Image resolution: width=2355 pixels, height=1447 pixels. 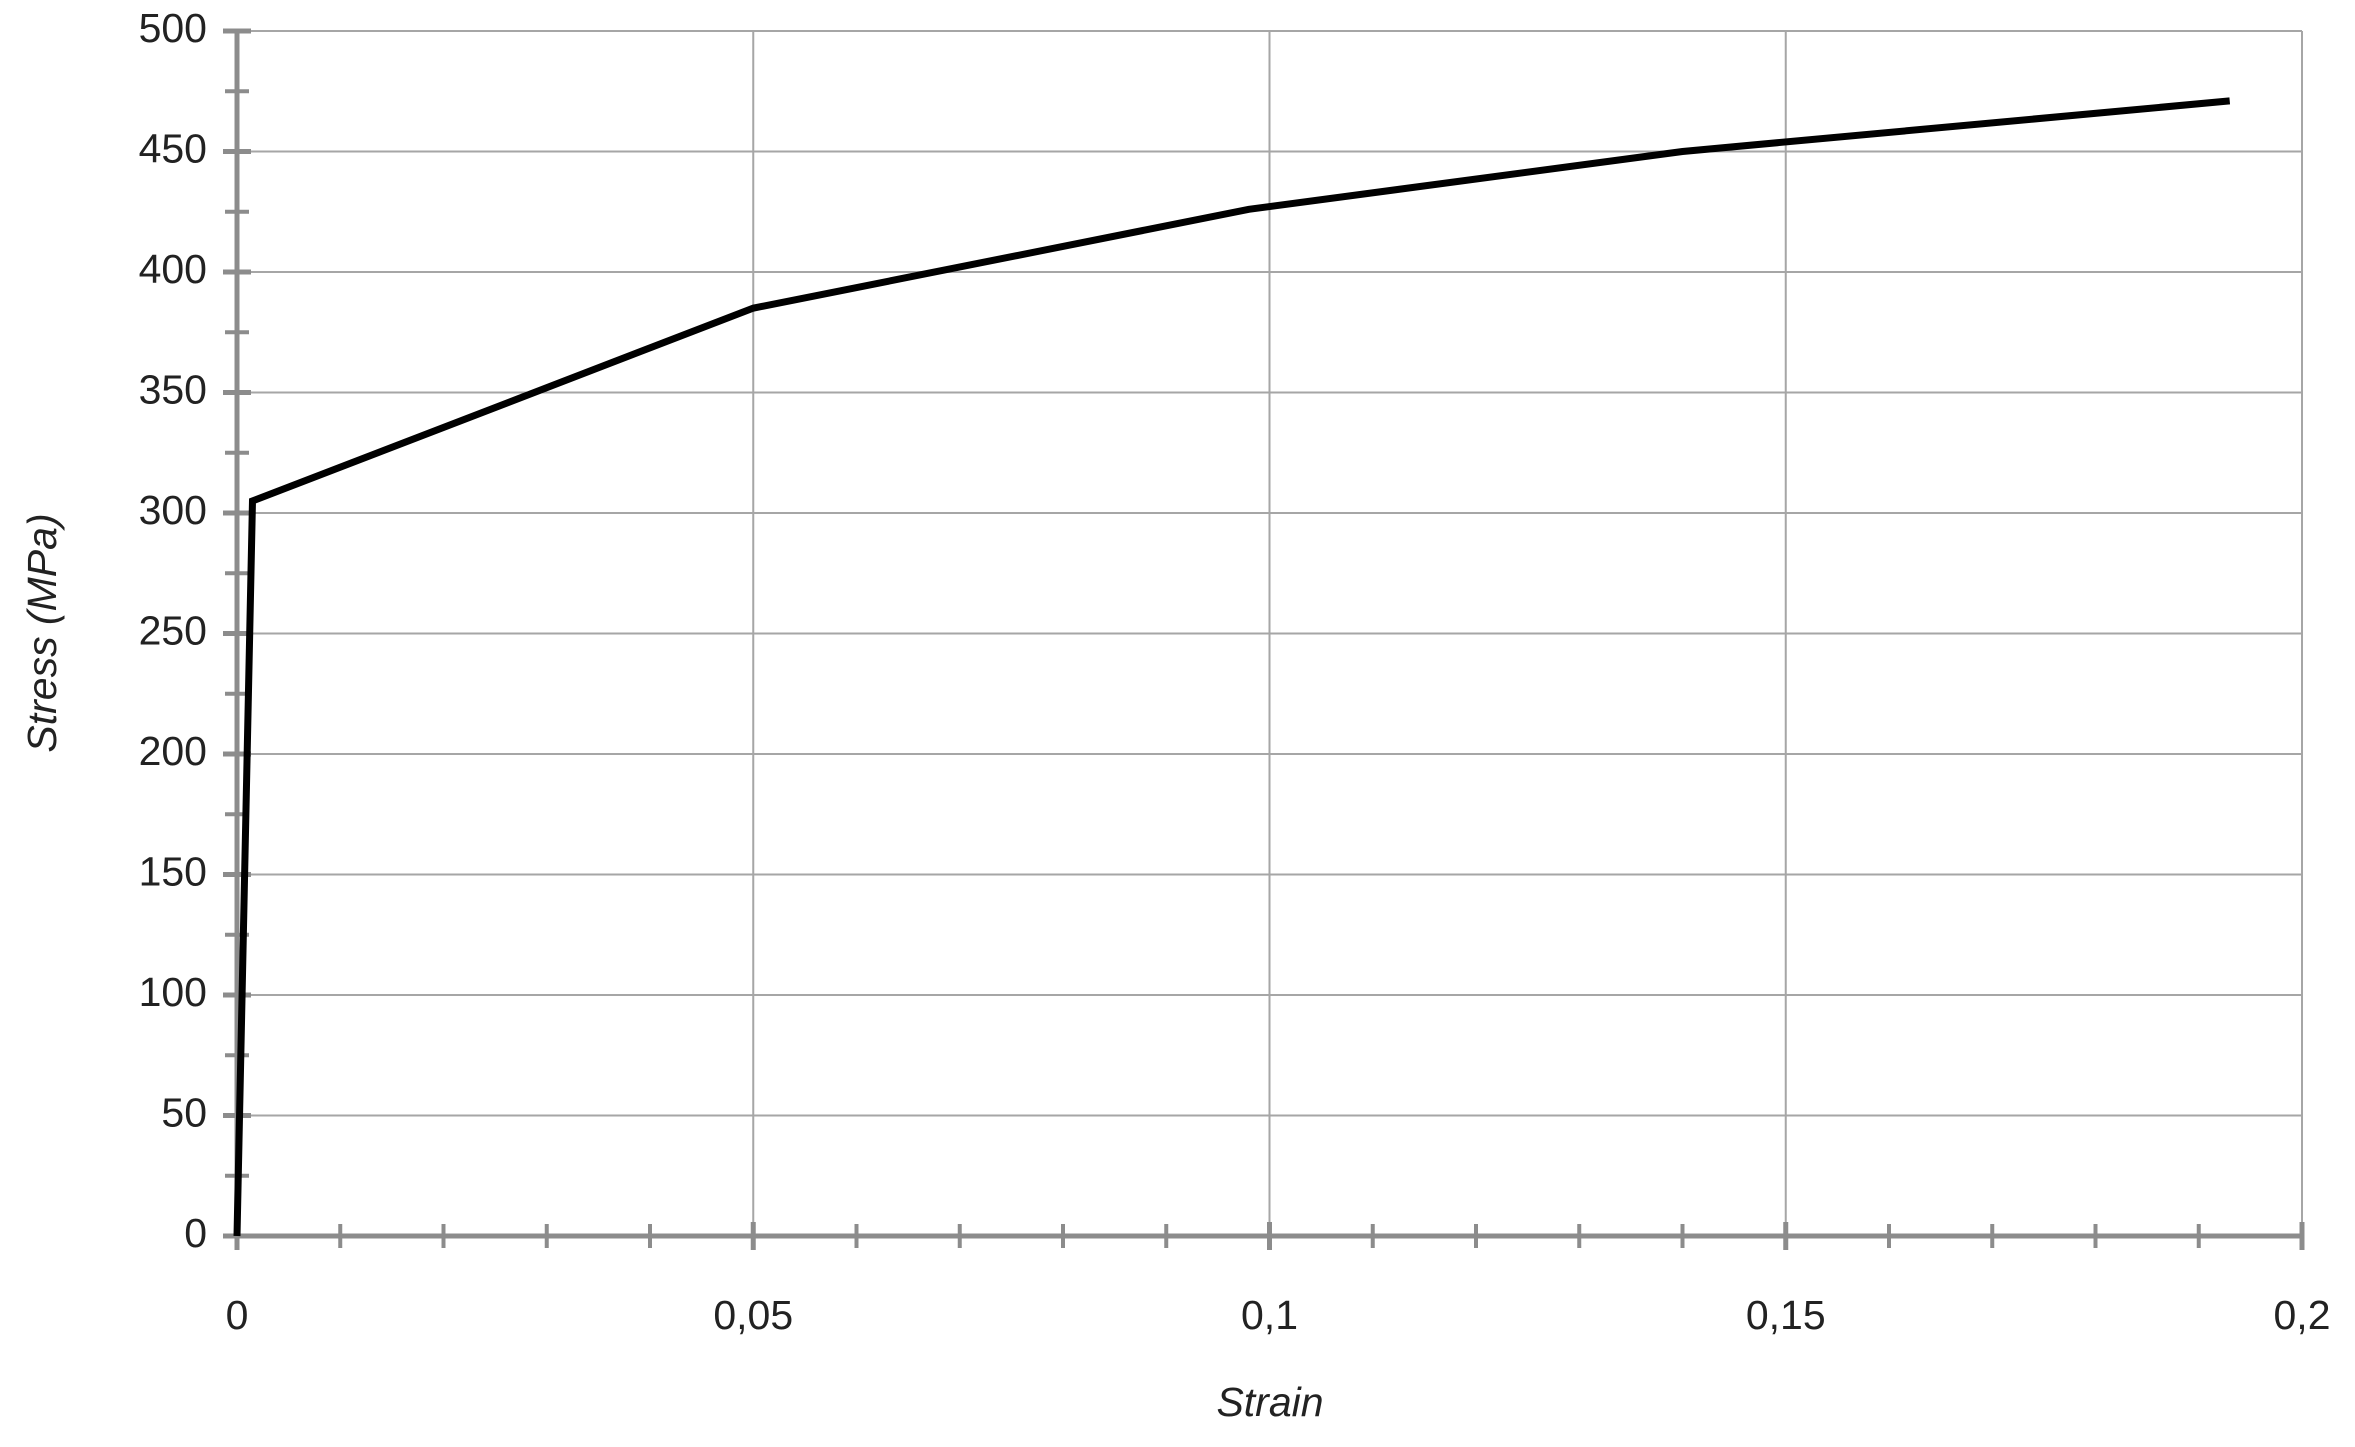 I want to click on y-tick-label: 150, so click(x=173, y=871).